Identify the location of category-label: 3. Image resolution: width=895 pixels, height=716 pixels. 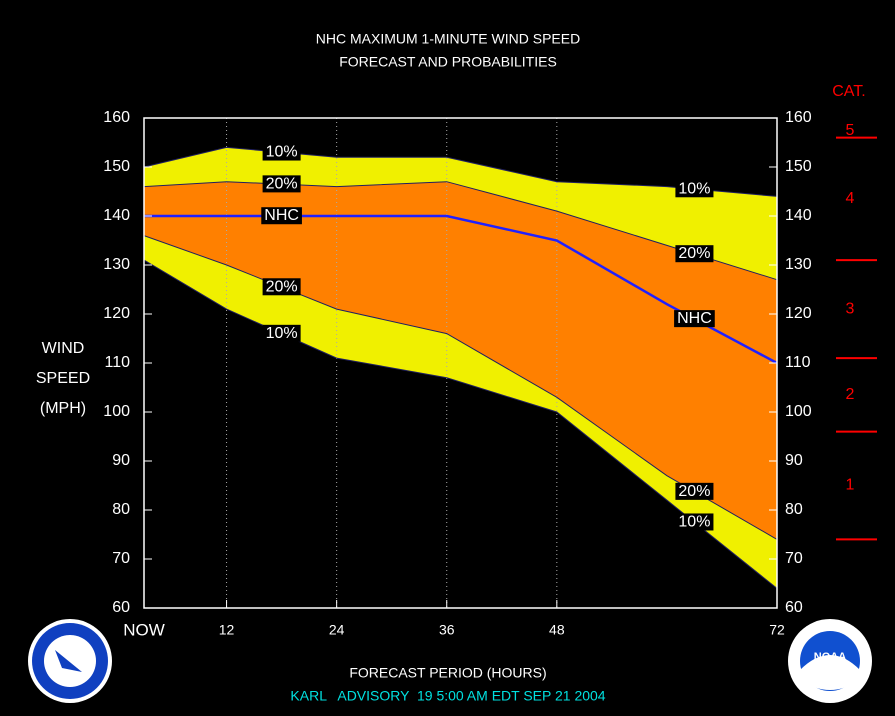
(850, 308).